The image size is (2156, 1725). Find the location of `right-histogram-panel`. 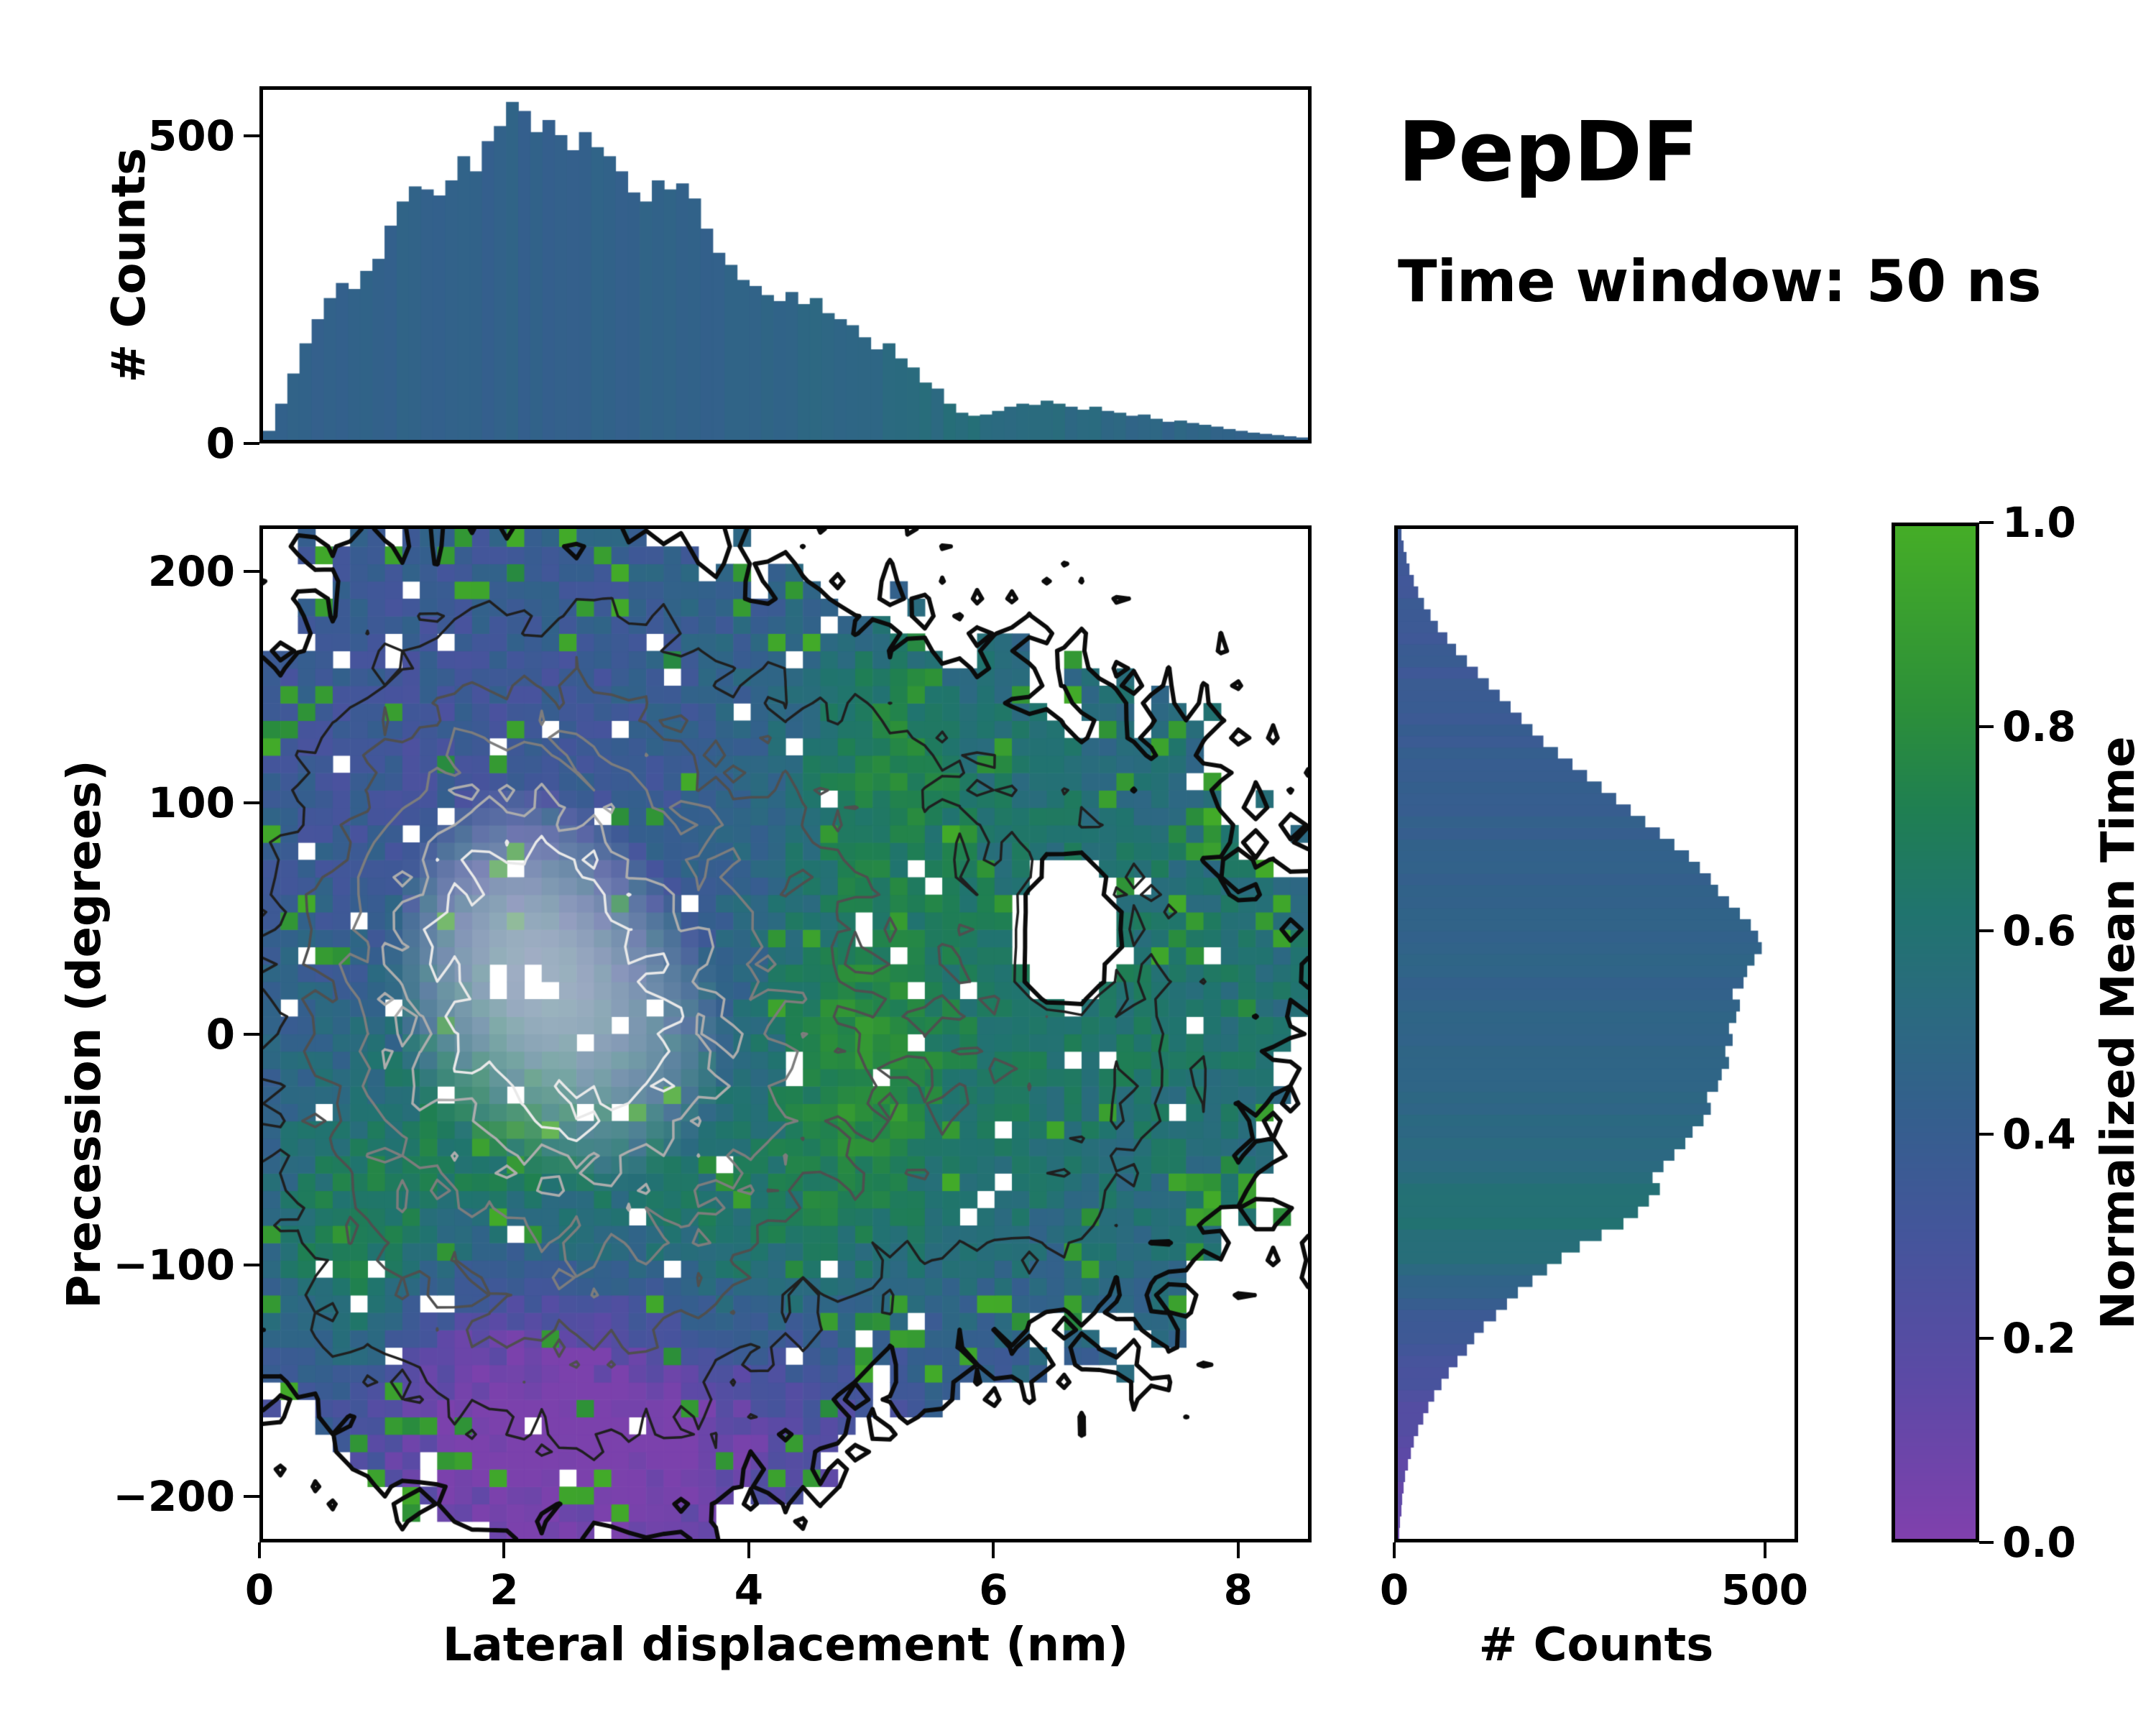

right-histogram-panel is located at coordinates (1596, 1033).